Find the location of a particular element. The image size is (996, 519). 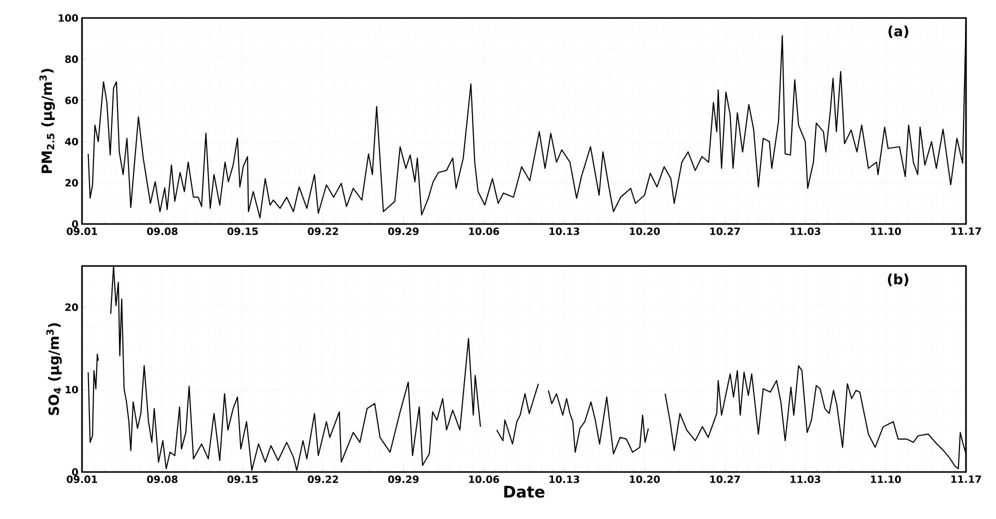

x-axis-title: Date is located at coordinates (524, 492).